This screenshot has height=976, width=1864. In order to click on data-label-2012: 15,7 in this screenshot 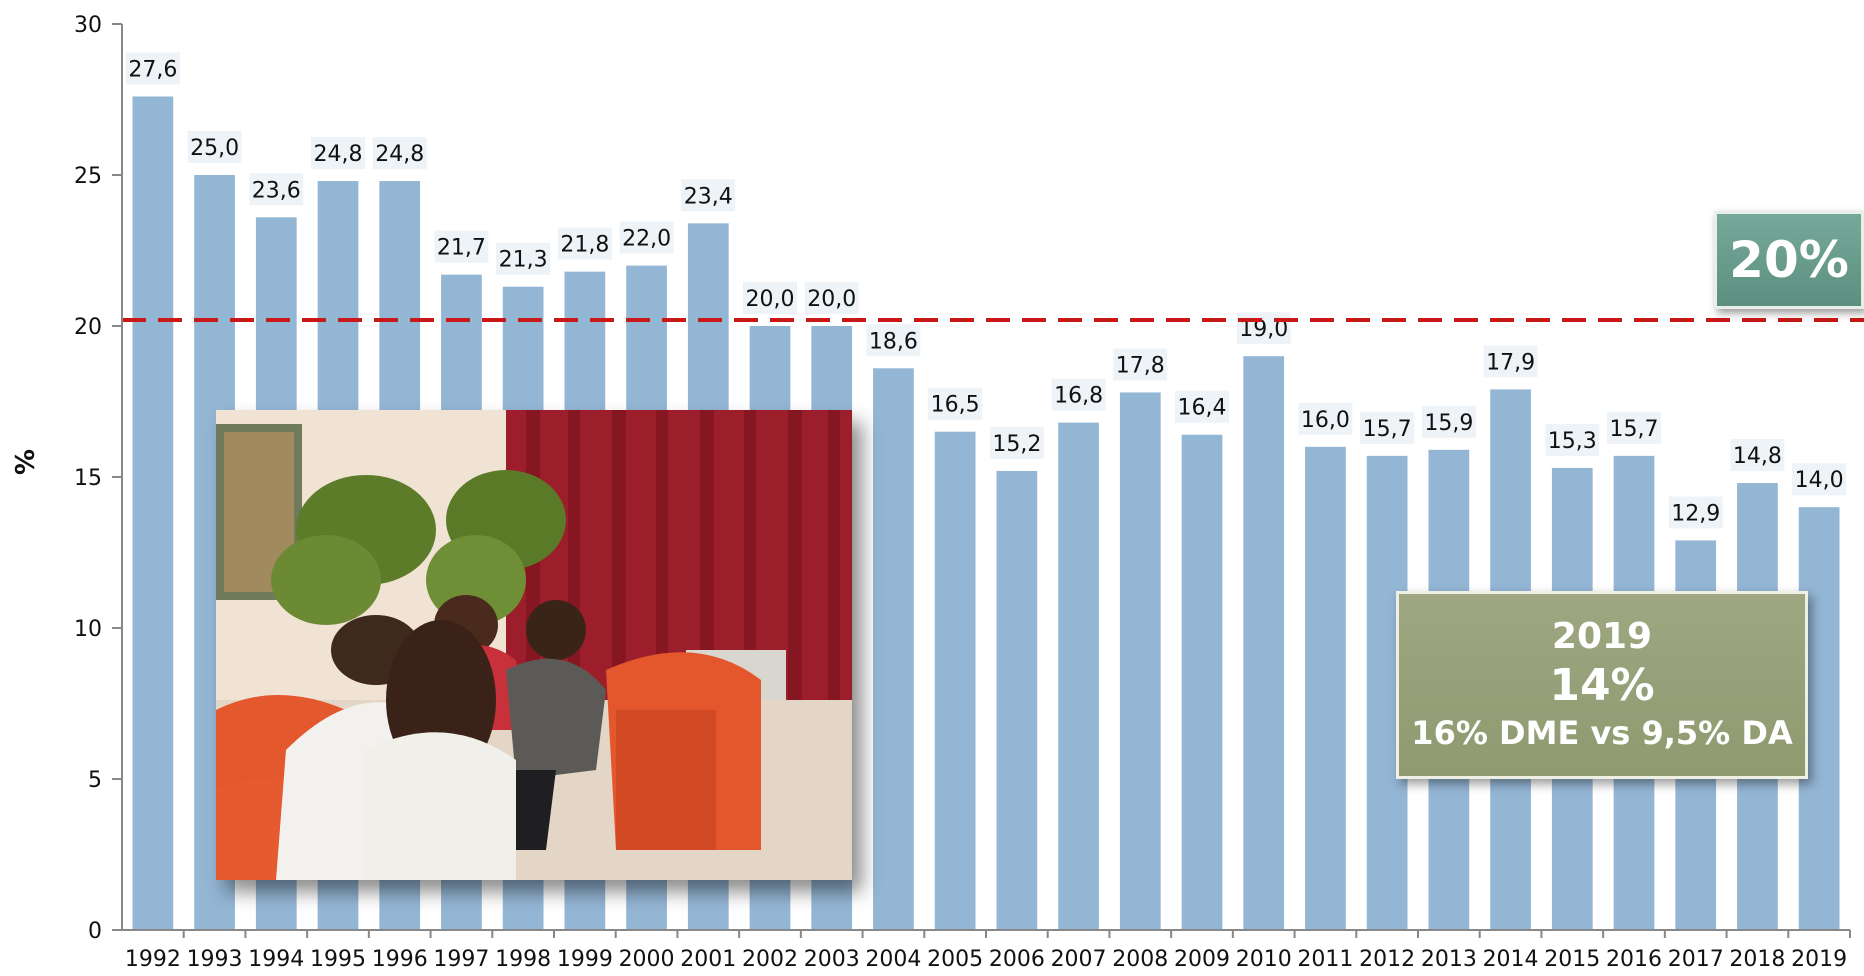, I will do `click(1387, 429)`.